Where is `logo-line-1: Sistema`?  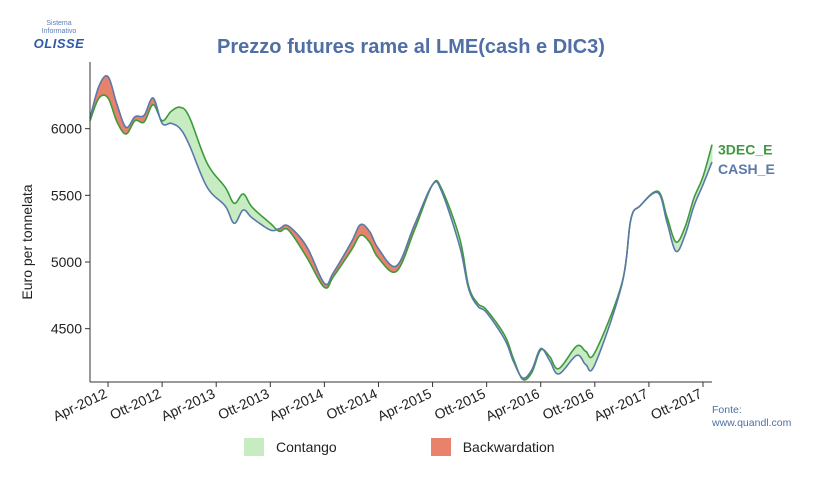
logo-line-1: Sistema is located at coordinates (59, 23).